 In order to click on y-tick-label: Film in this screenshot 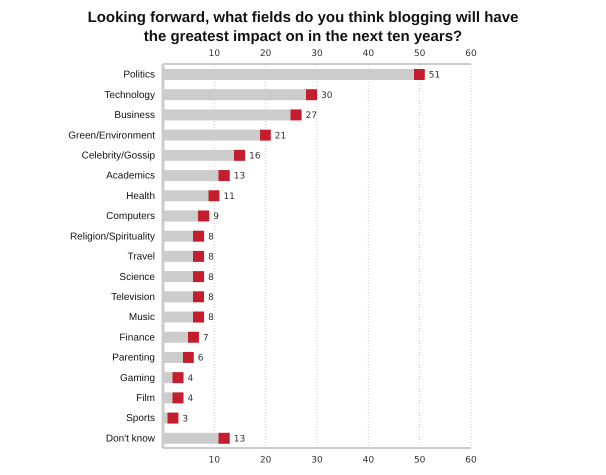, I will do `click(145, 398)`.